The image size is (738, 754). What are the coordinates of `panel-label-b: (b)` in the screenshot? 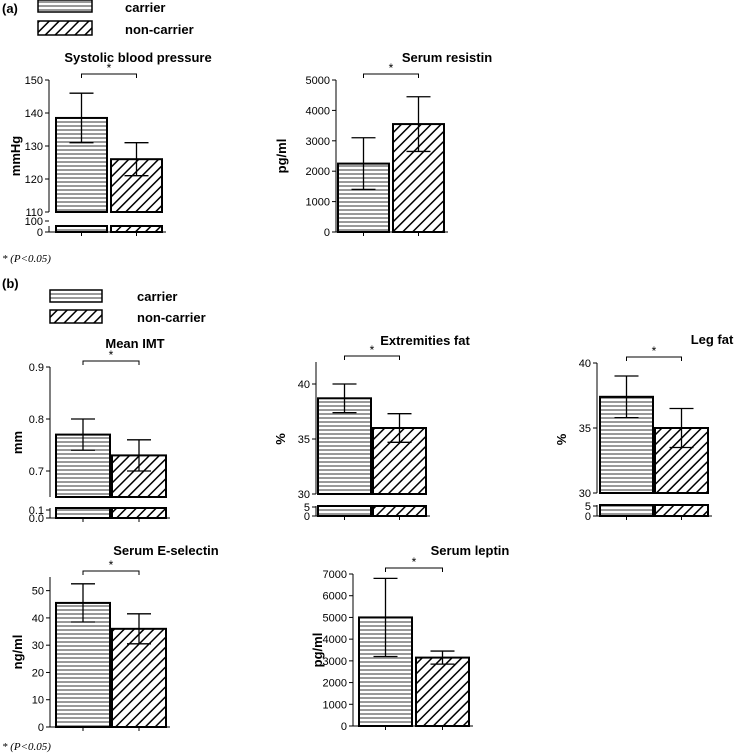 It's located at (10, 283).